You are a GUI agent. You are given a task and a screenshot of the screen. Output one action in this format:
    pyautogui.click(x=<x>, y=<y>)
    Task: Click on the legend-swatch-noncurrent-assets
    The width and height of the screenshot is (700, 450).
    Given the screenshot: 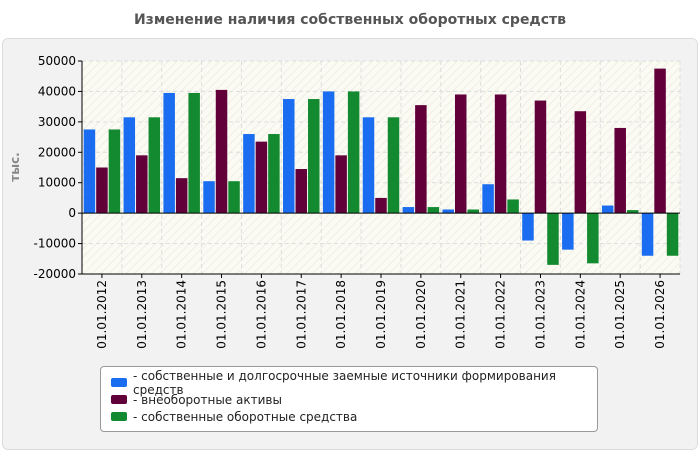 What is the action you would take?
    pyautogui.click(x=119, y=399)
    